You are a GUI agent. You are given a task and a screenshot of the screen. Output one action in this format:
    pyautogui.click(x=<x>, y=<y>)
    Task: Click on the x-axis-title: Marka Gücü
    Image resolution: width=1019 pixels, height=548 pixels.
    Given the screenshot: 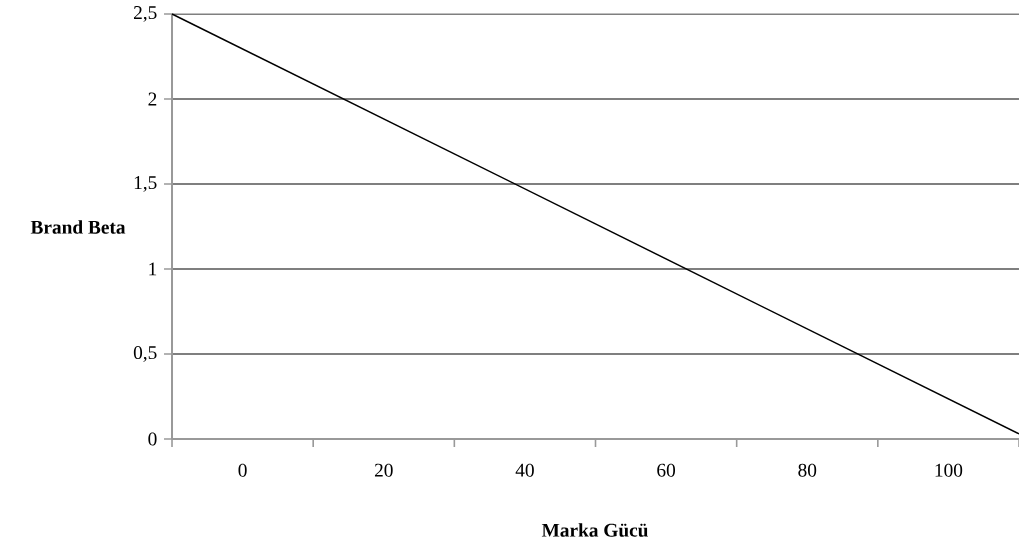 What is the action you would take?
    pyautogui.click(x=594, y=530)
    